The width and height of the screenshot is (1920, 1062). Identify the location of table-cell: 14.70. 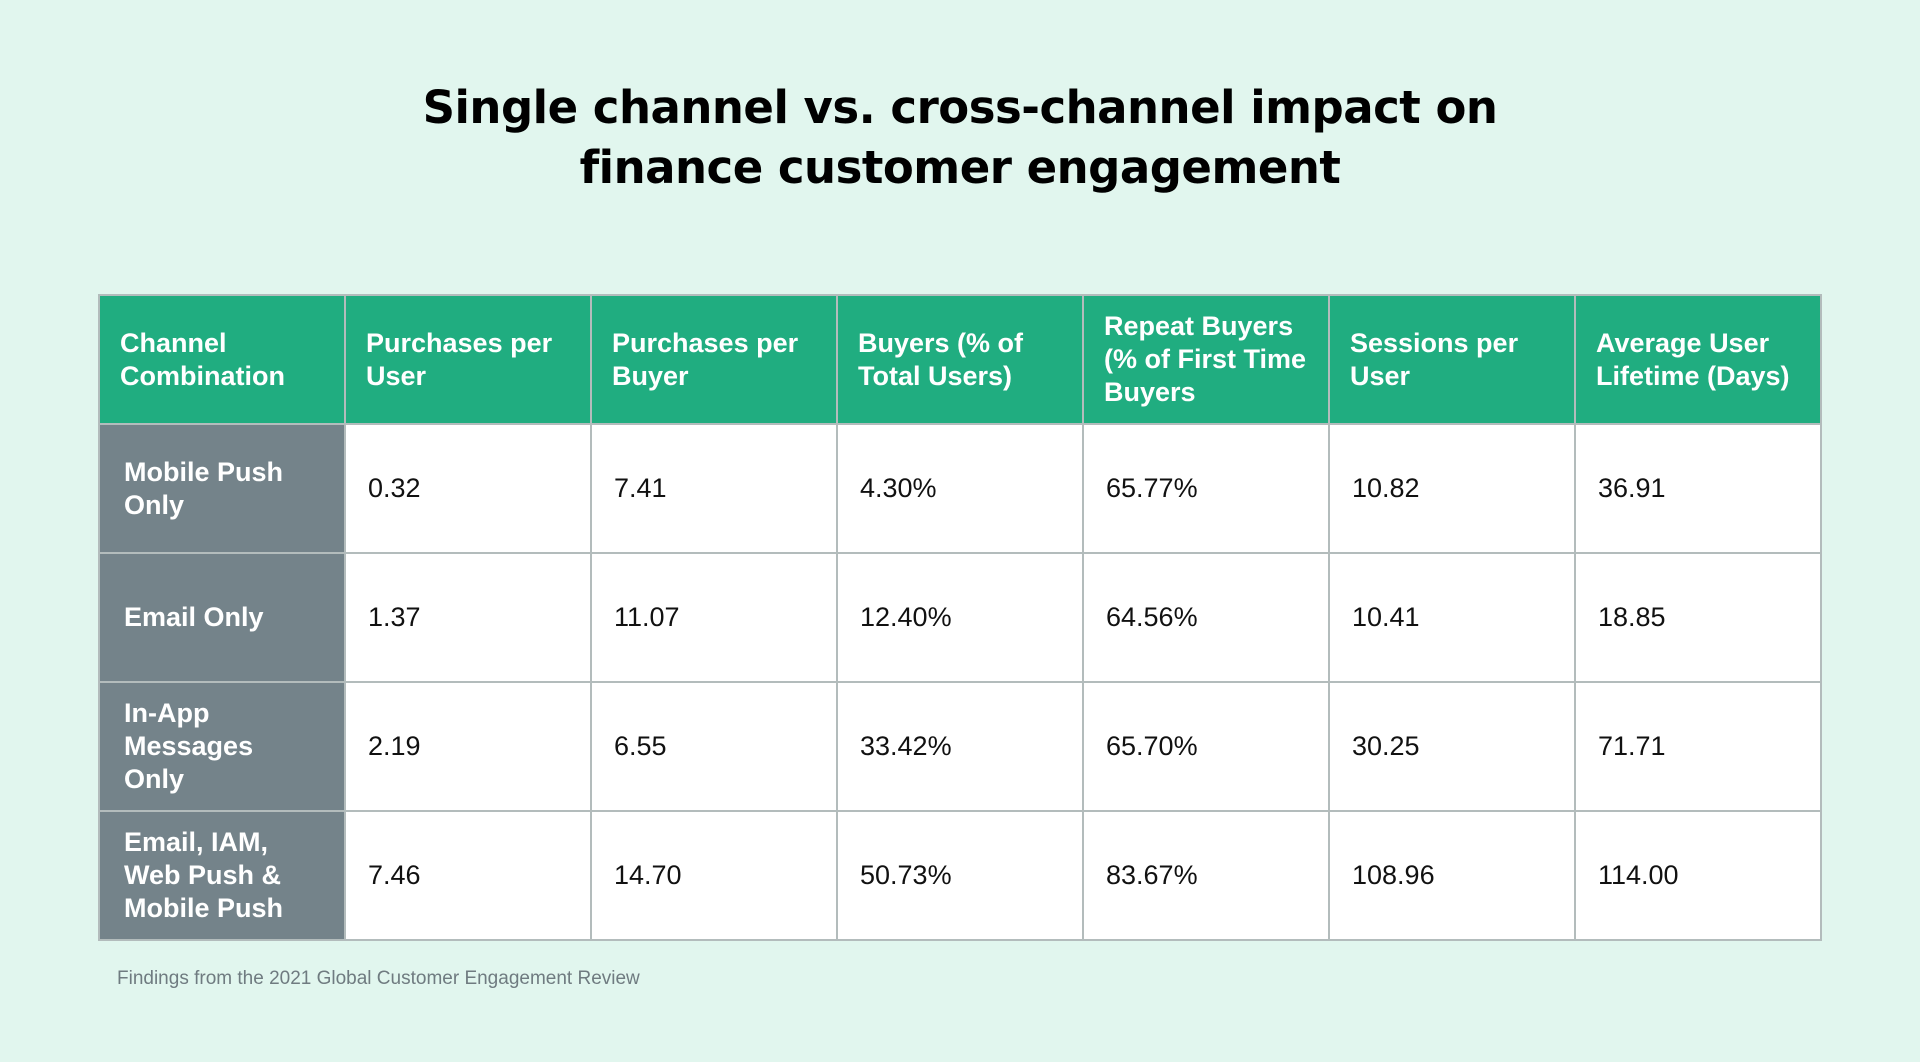
(714, 875).